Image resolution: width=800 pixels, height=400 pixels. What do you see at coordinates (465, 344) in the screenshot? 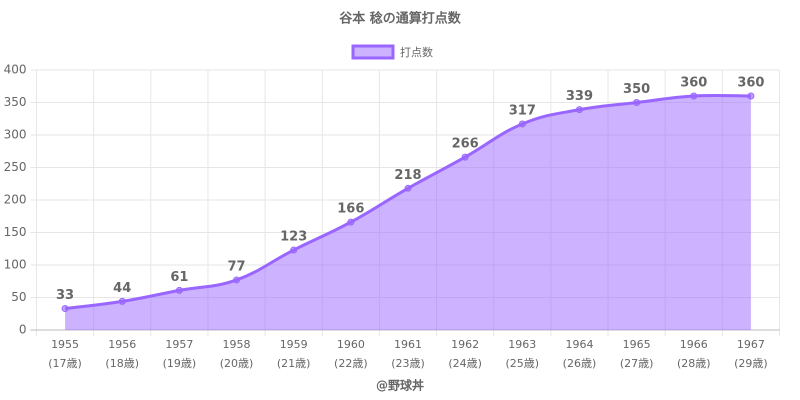
I see `x-tick-label: 1962` at bounding box center [465, 344].